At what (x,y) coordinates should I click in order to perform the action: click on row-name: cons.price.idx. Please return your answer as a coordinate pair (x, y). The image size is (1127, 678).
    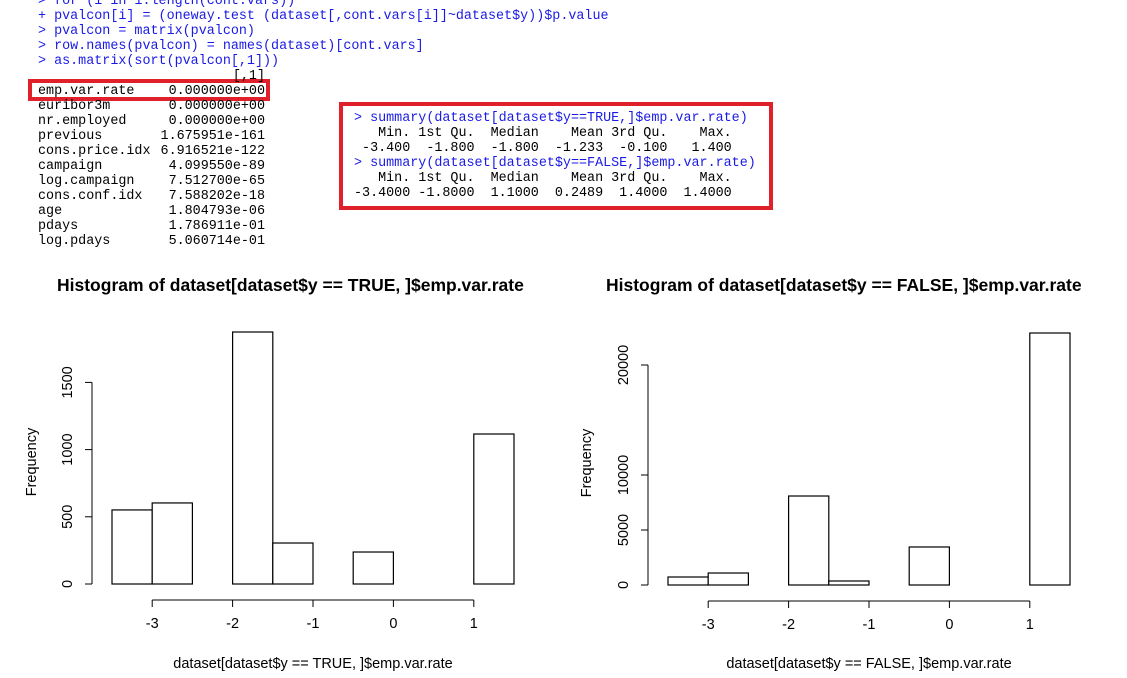
    Looking at the image, I should click on (94, 151).